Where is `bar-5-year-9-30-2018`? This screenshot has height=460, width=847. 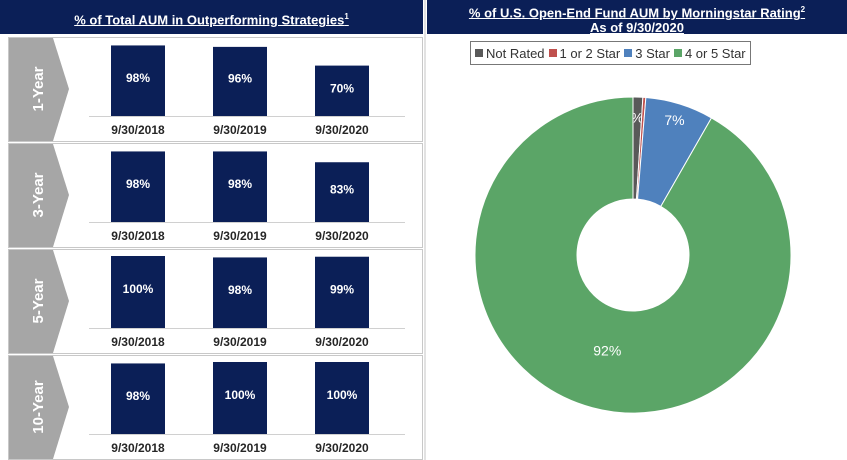 bar-5-year-9-30-2018 is located at coordinates (138, 292).